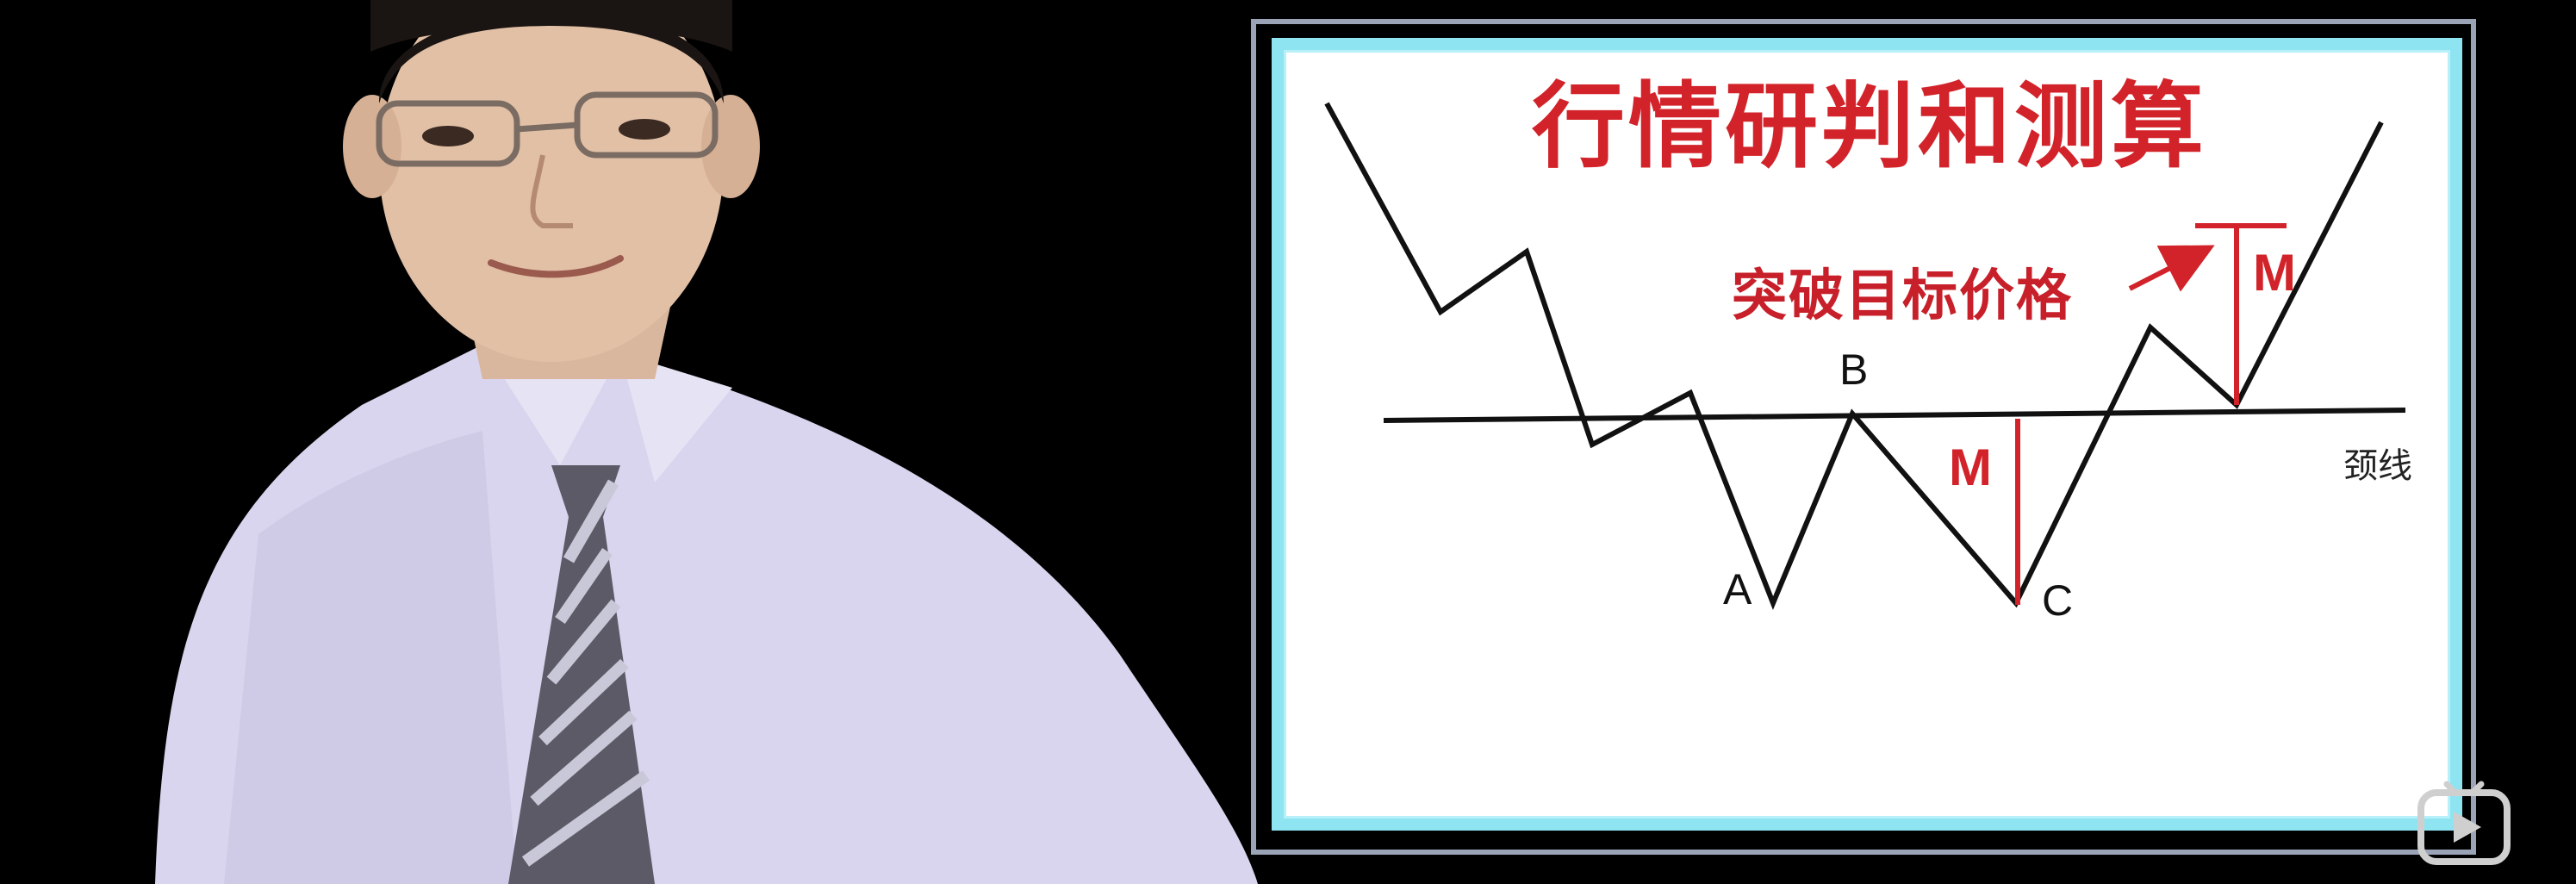 This screenshot has height=884, width=2576. Describe the element at coordinates (1738, 589) in the screenshot. I see `point-a-label: A` at that location.